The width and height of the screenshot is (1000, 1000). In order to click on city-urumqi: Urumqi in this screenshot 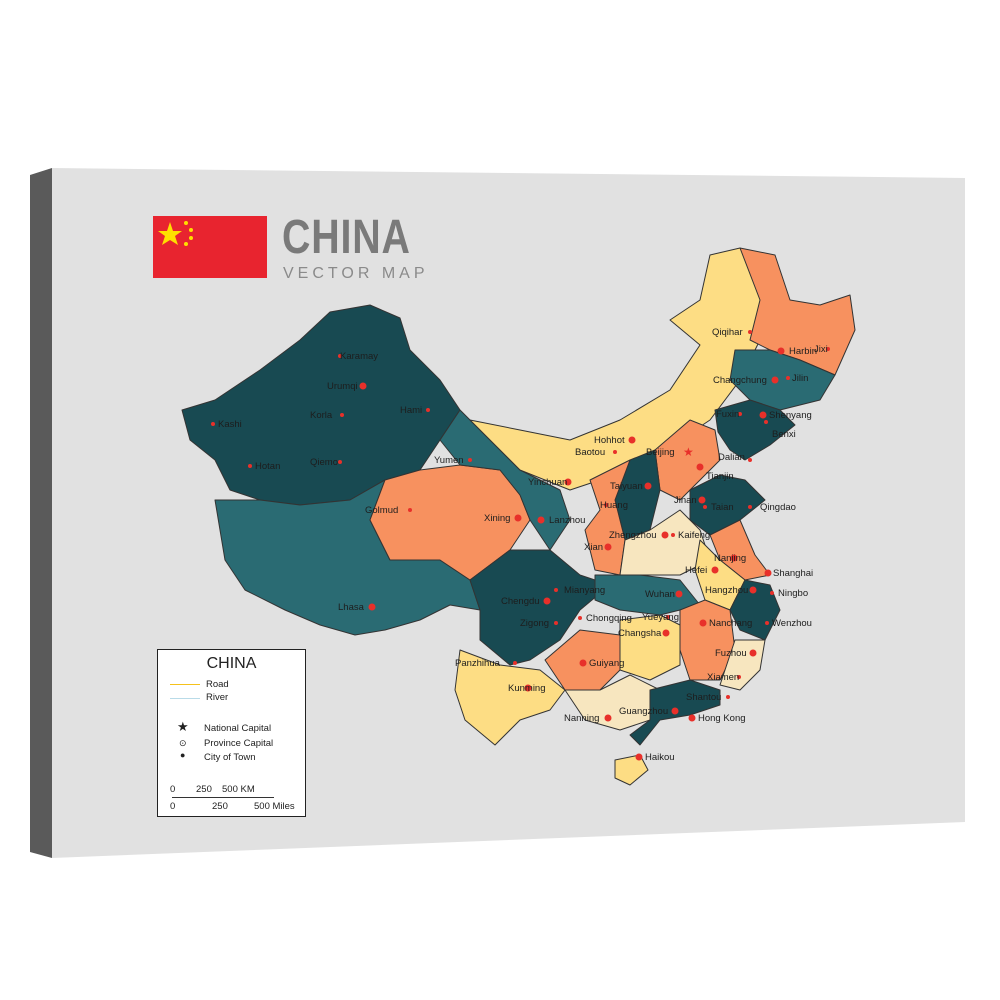, I will do `click(347, 386)`.